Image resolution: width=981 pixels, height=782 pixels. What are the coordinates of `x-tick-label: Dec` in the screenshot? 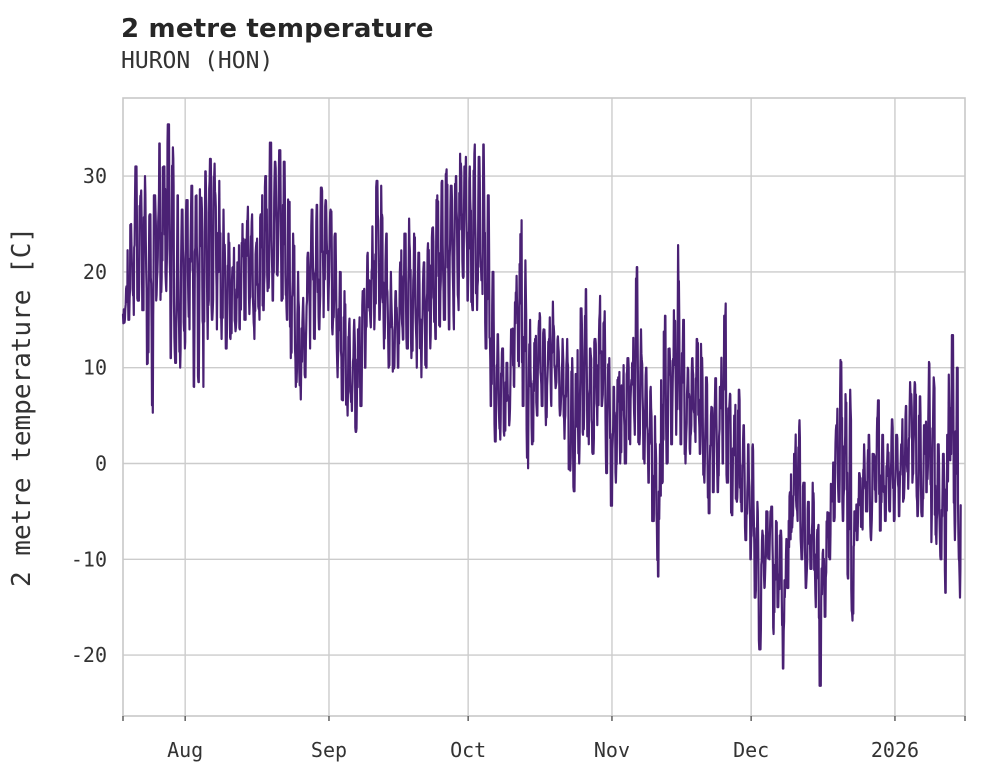 It's located at (751, 750).